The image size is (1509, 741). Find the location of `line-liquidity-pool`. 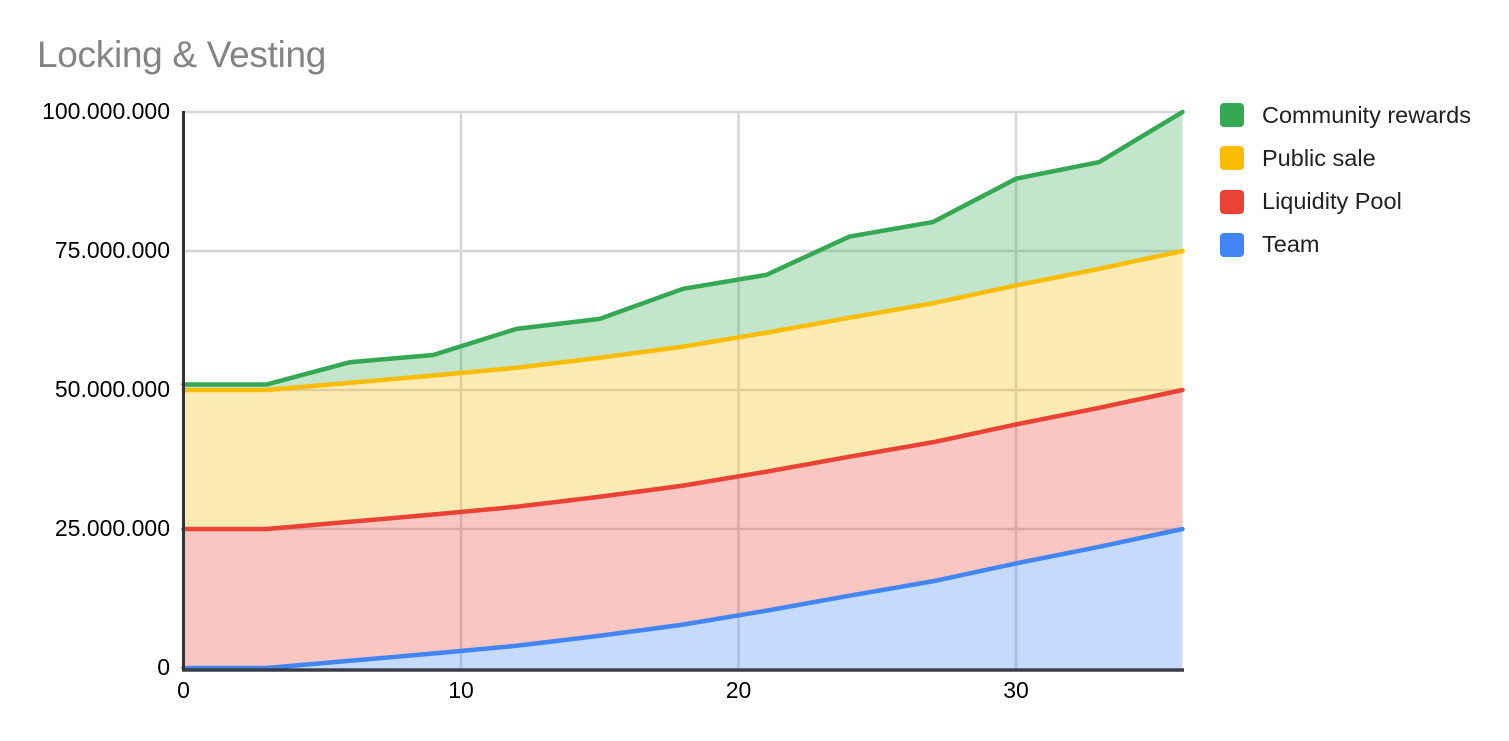

line-liquidity-pool is located at coordinates (683, 459).